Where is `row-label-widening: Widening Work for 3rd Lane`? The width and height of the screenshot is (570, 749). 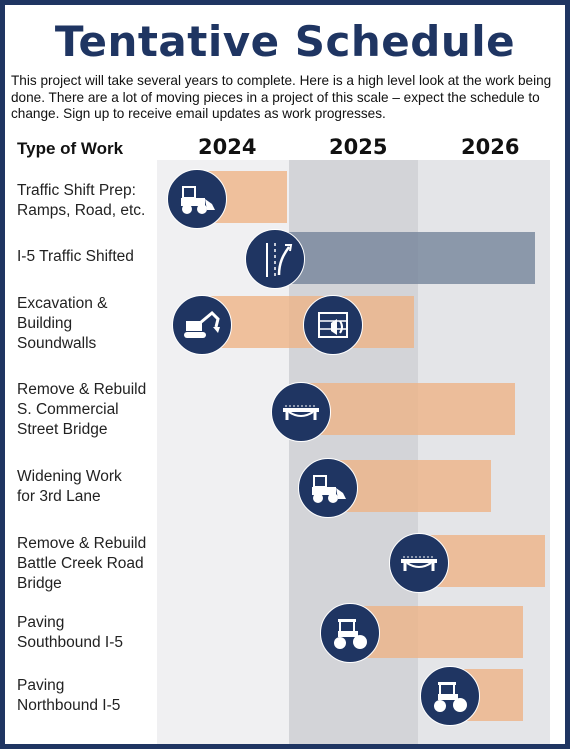
row-label-widening: Widening Work for 3rd Lane is located at coordinates (69, 486).